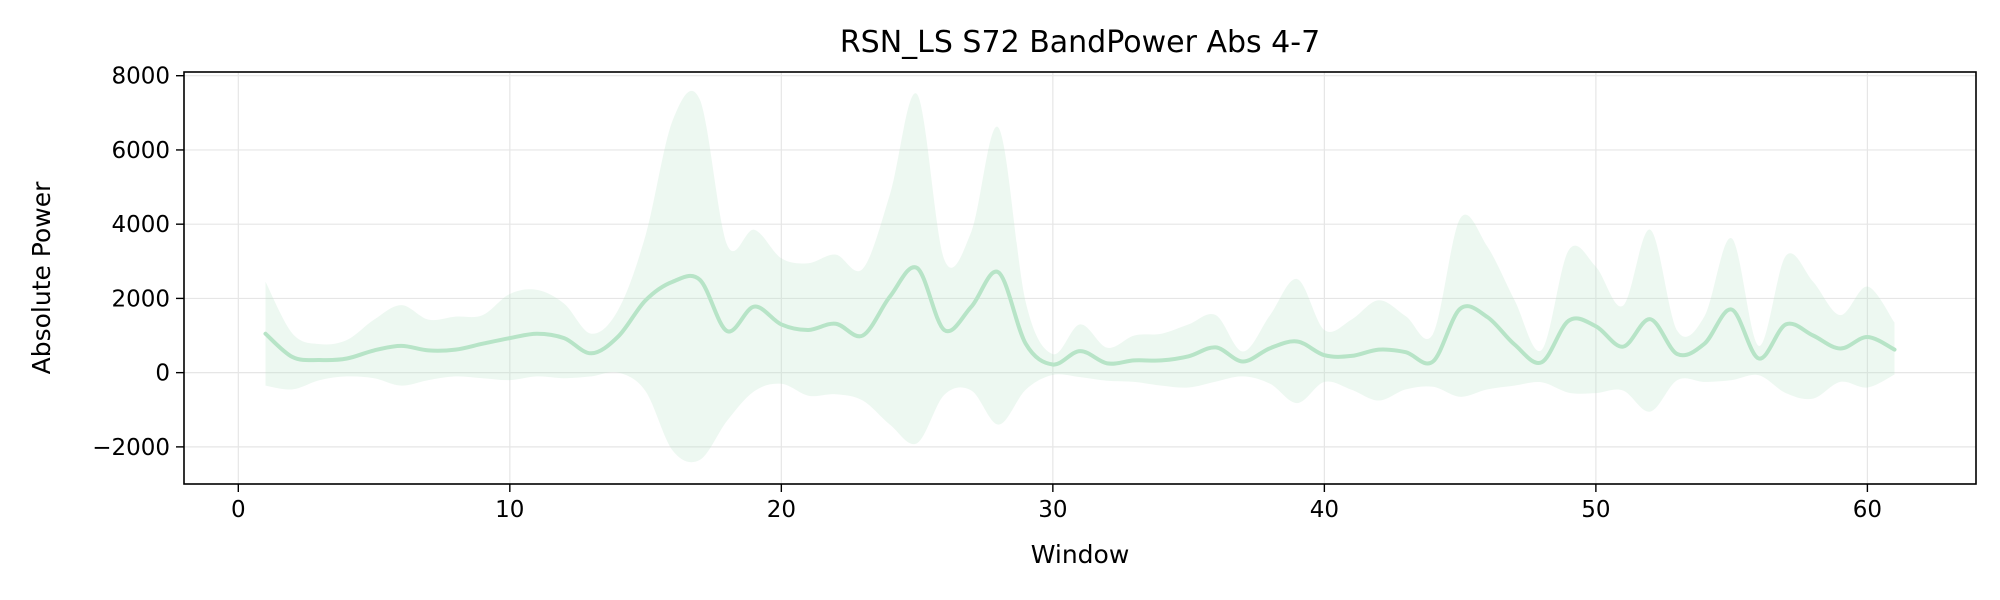 This screenshot has width=2000, height=600. What do you see at coordinates (140, 151) in the screenshot?
I see `y-tick-label: 6000` at bounding box center [140, 151].